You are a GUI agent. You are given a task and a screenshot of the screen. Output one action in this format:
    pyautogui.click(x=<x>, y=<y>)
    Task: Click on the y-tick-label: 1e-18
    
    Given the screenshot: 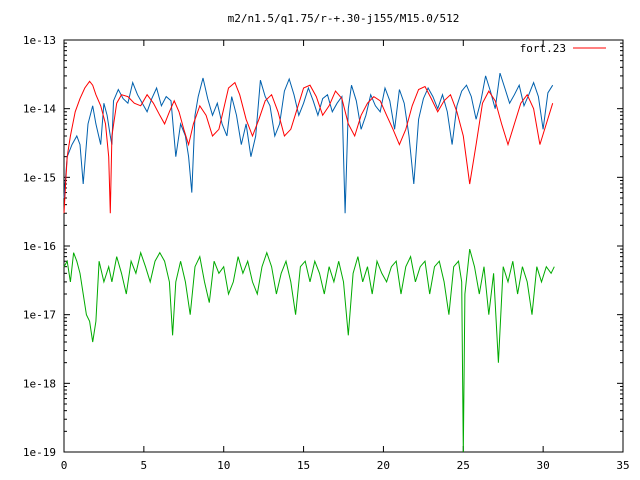 What is the action you would take?
    pyautogui.click(x=39, y=383)
    